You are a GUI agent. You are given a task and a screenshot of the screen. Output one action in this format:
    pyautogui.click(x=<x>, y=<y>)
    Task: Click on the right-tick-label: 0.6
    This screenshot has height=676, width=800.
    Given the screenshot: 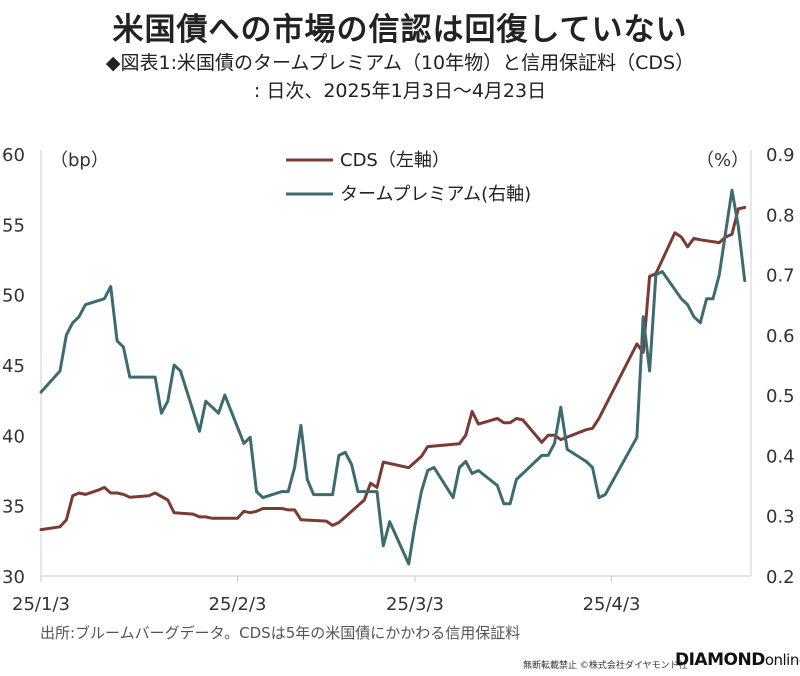 What is the action you would take?
    pyautogui.click(x=780, y=336)
    